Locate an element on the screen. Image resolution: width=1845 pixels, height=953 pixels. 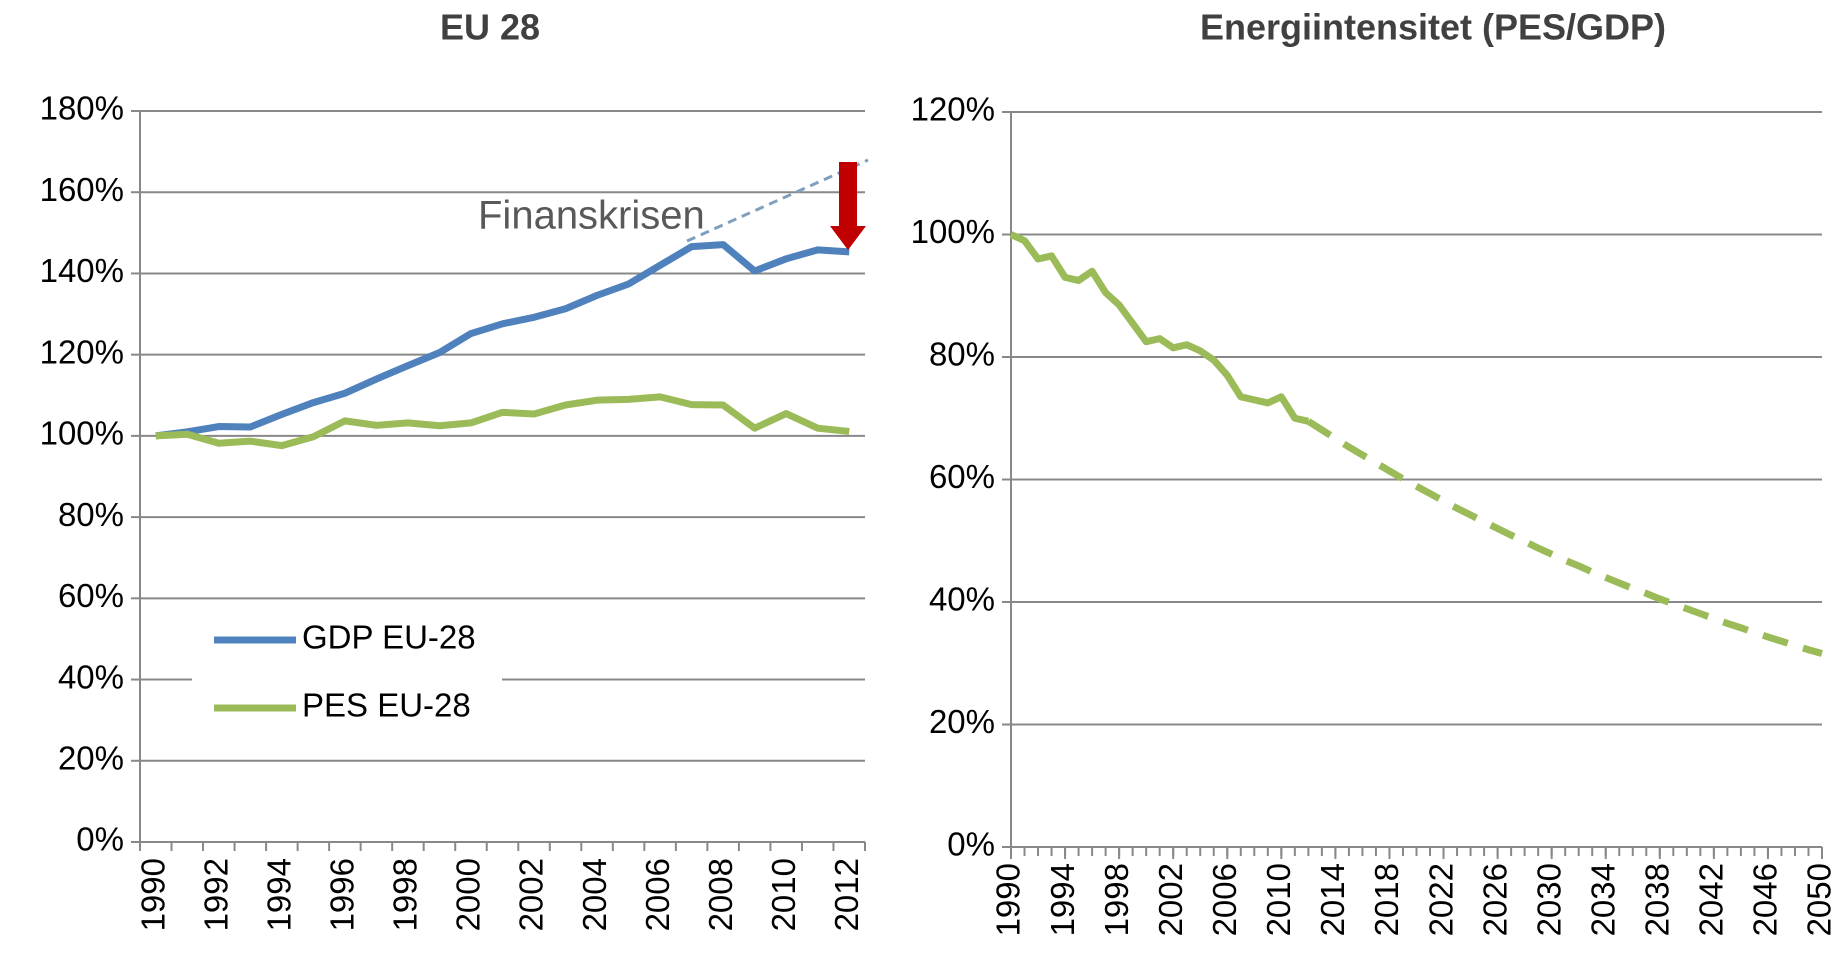
x-tick-label: 2042 is located at coordinates (1711, 899).